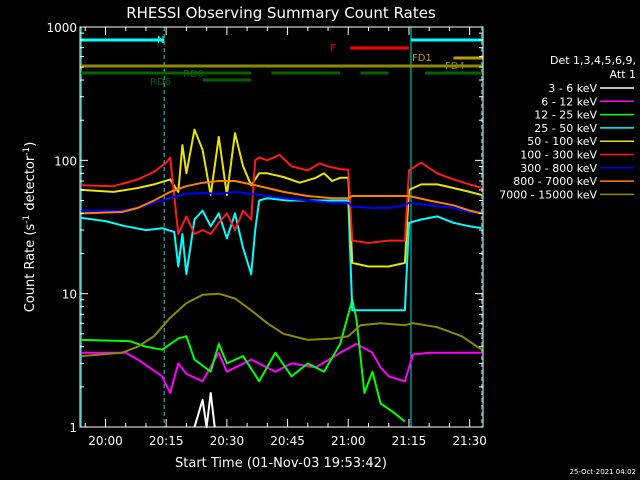  Describe the element at coordinates (166, 441) in the screenshot. I see `x-tick-label-1: 20:15` at that location.